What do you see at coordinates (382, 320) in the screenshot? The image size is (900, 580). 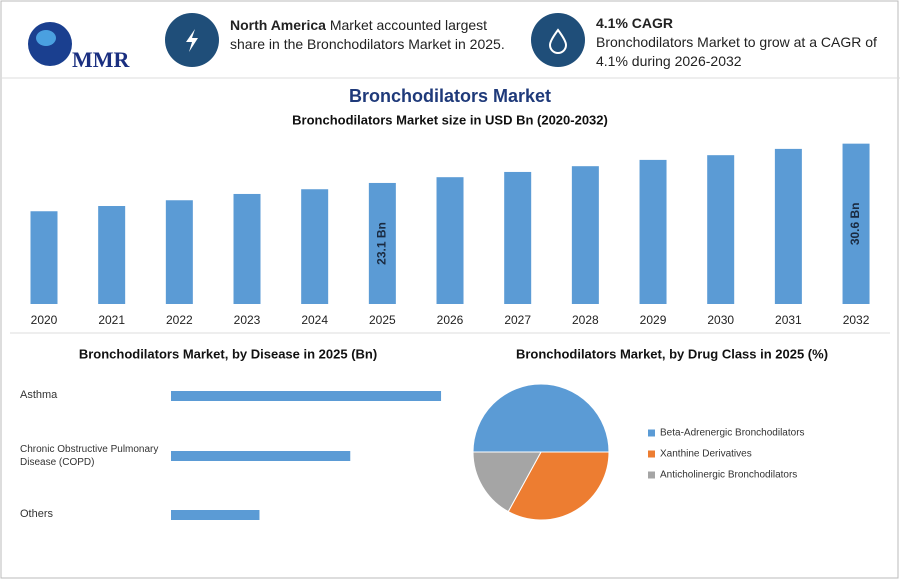 I see `x-tick-label: 2025` at bounding box center [382, 320].